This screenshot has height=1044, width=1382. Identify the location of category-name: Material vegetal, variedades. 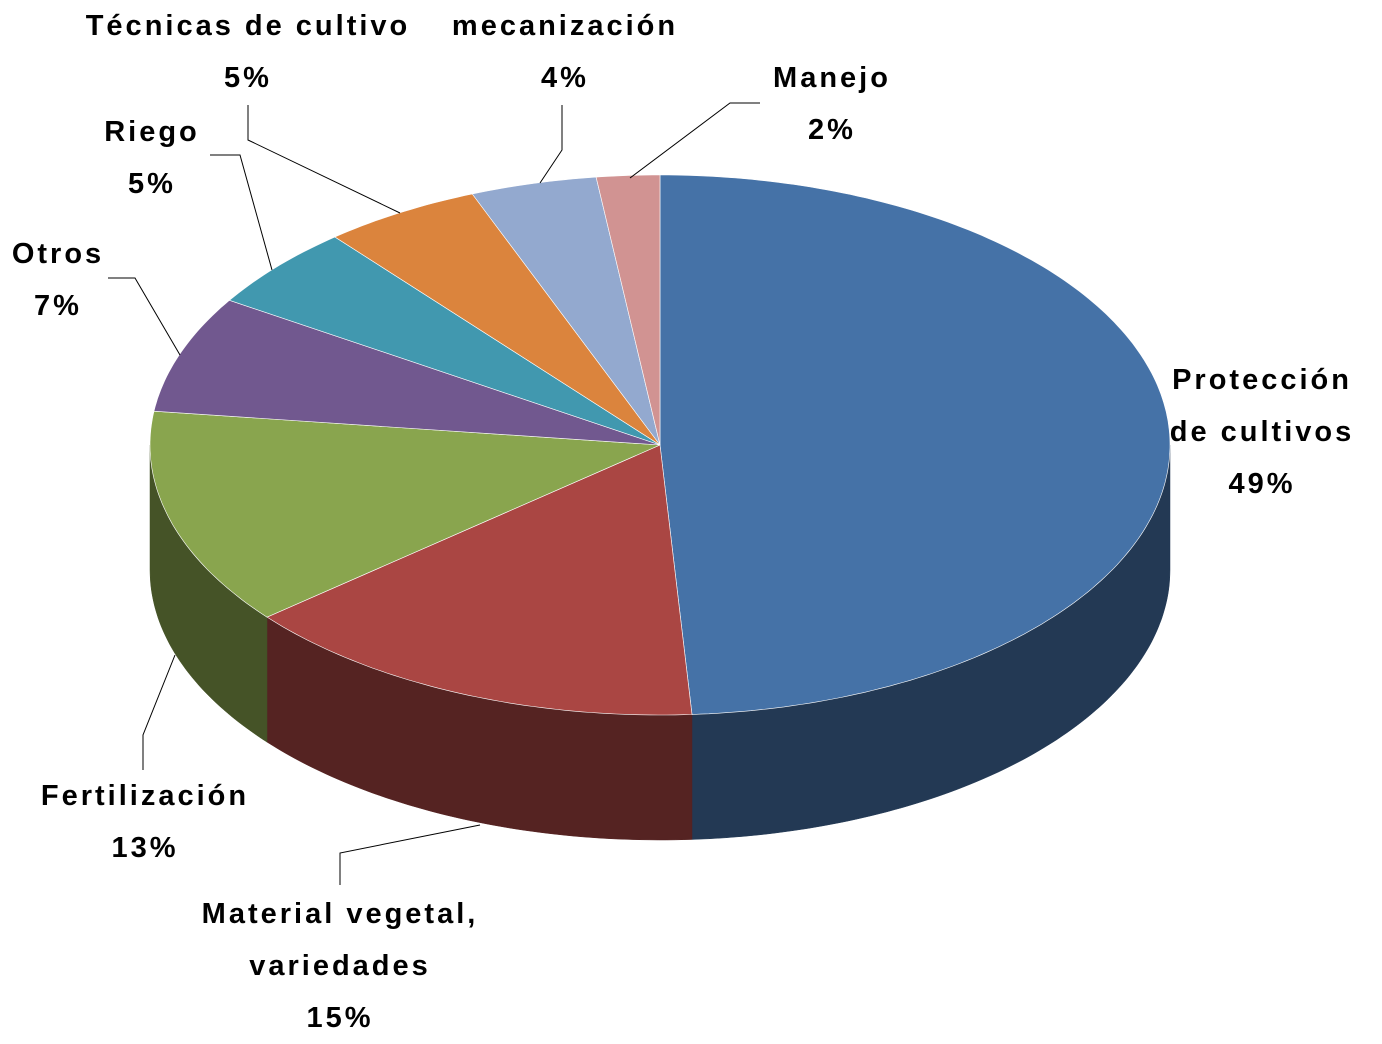
(340, 940).